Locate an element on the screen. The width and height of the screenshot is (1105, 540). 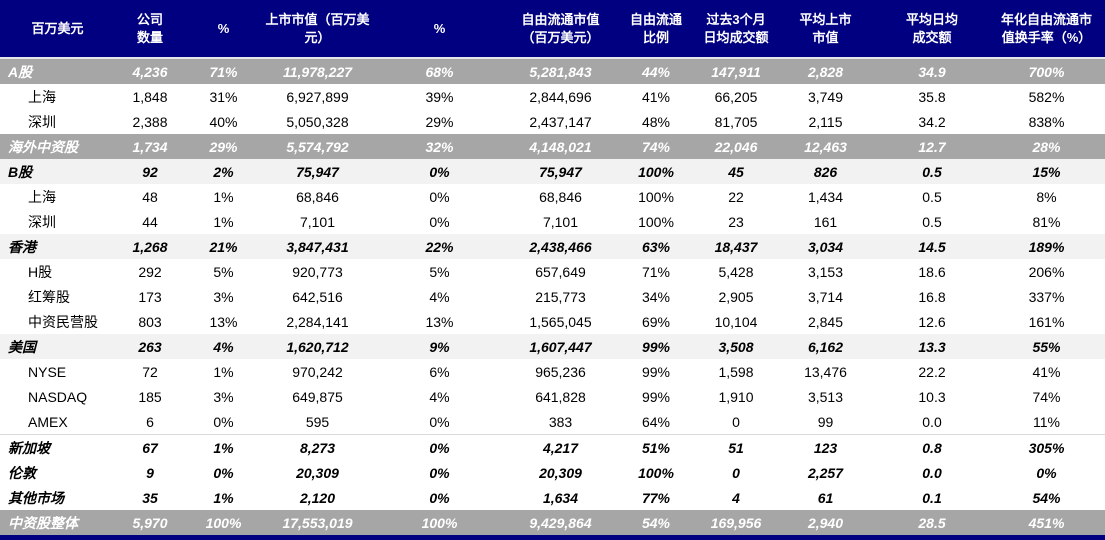
table-cell: 4,236 is located at coordinates (150, 71).